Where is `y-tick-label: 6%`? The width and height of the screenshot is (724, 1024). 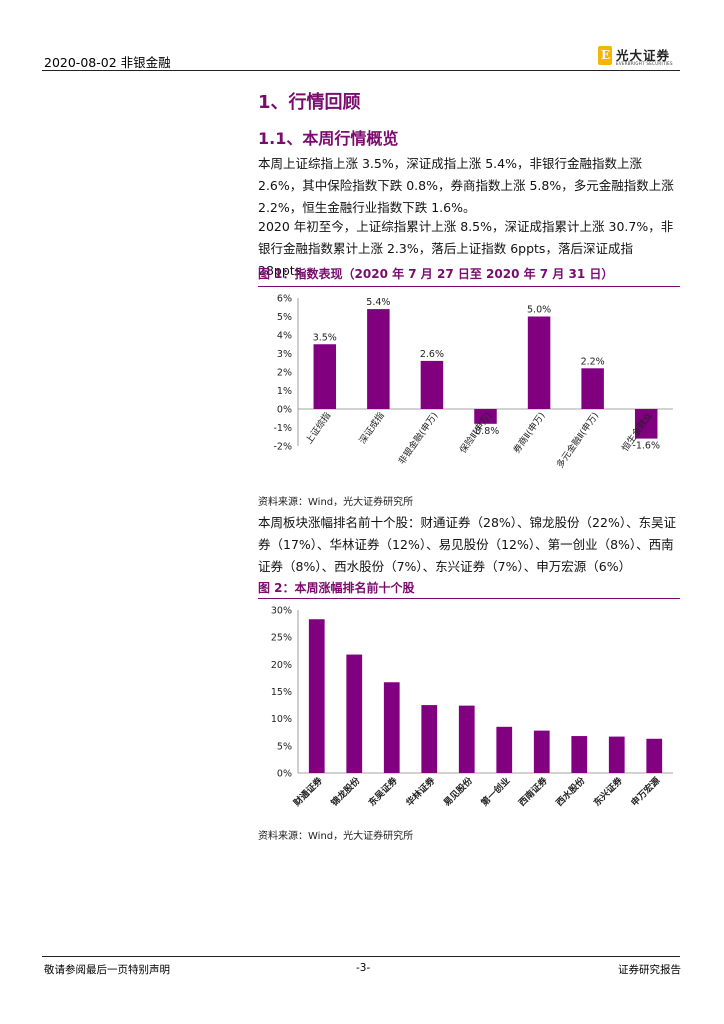 y-tick-label: 6% is located at coordinates (284, 299).